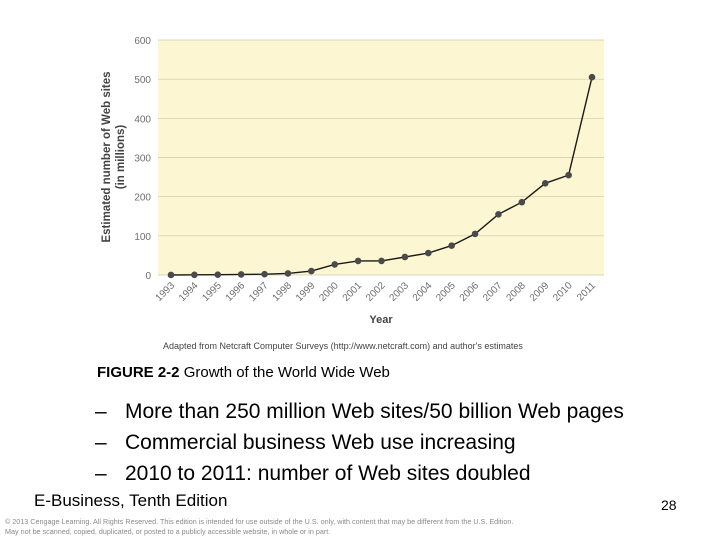  What do you see at coordinates (142, 41) in the screenshot?
I see `y-tick-label: 600` at bounding box center [142, 41].